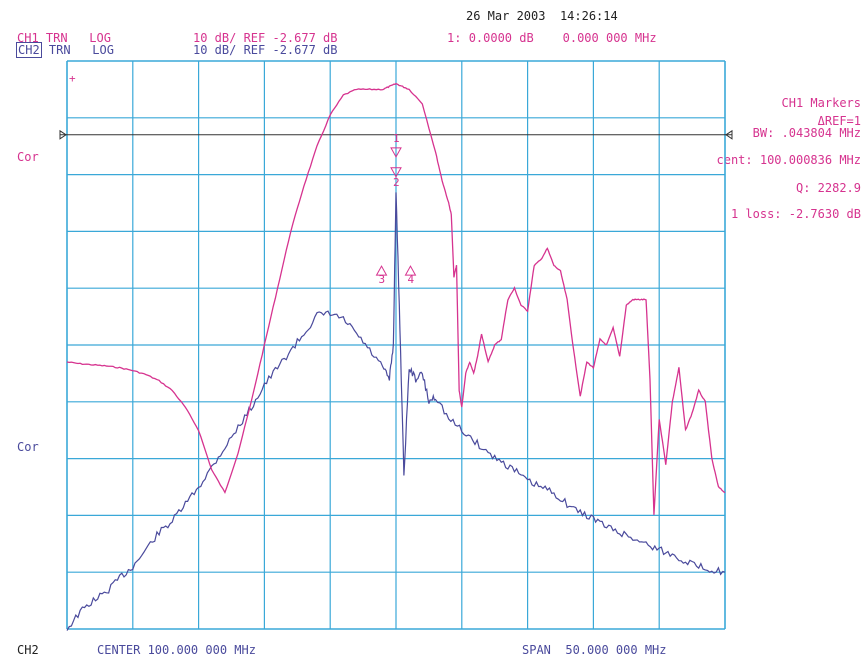 The image size is (865, 657). What do you see at coordinates (176, 650) in the screenshot?
I see `footer-center: CENTER 100.000 000 MHz` at bounding box center [176, 650].